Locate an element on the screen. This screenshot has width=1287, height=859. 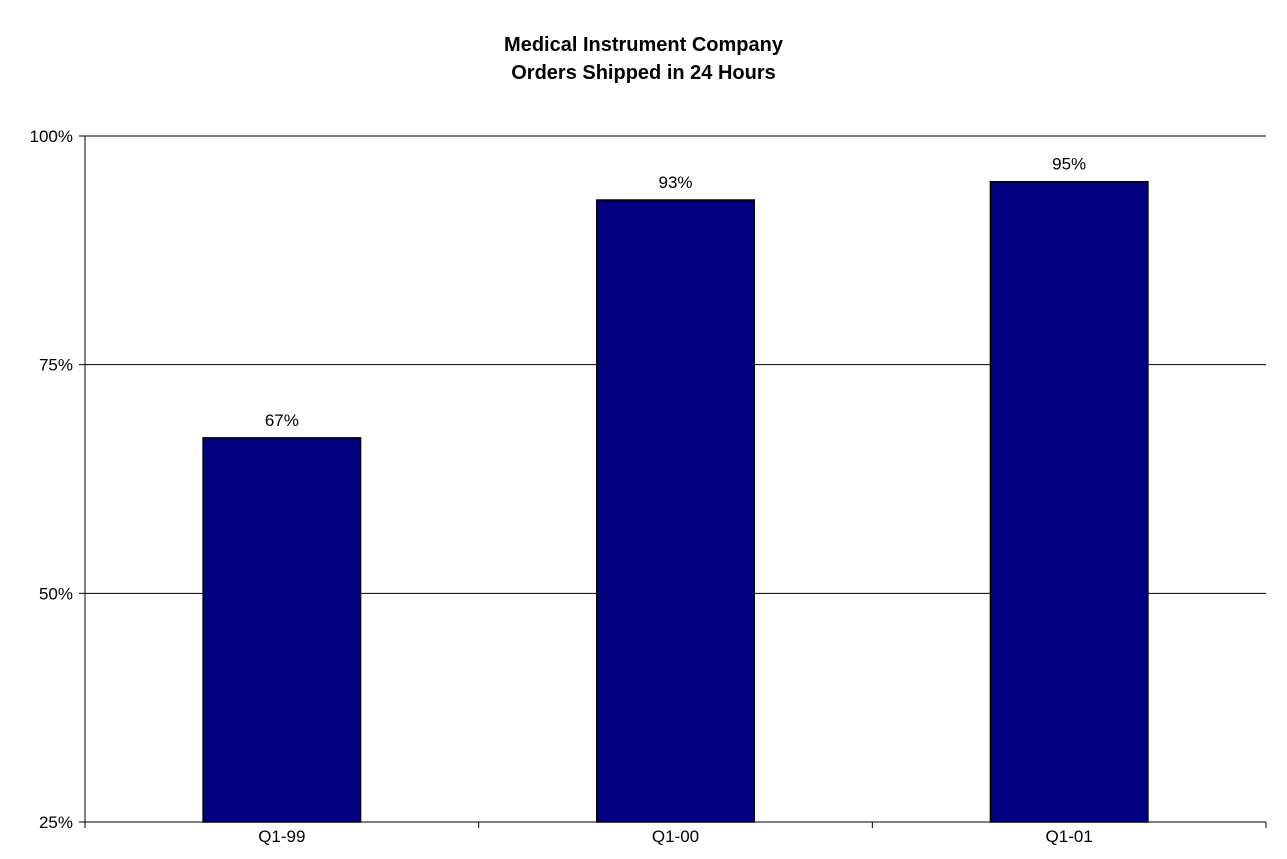
y-tick-label: 100% is located at coordinates (51, 136).